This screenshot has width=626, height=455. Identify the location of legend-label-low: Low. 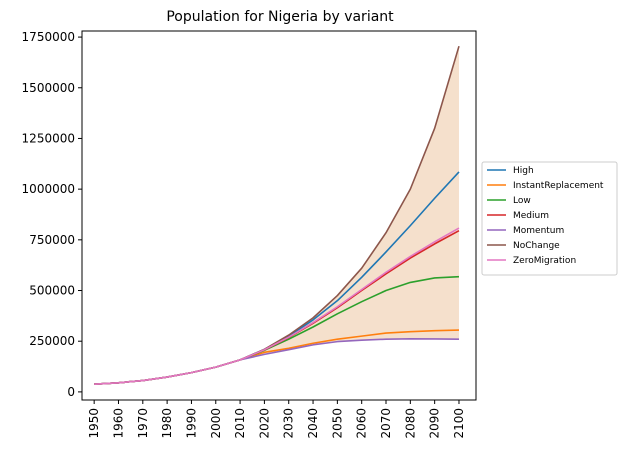
(522, 201).